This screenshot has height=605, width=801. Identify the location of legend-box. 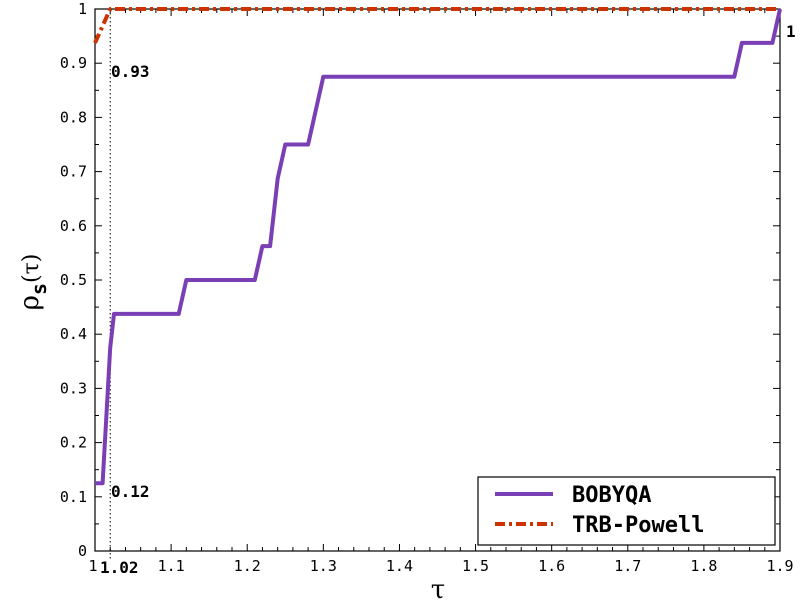
(626, 511).